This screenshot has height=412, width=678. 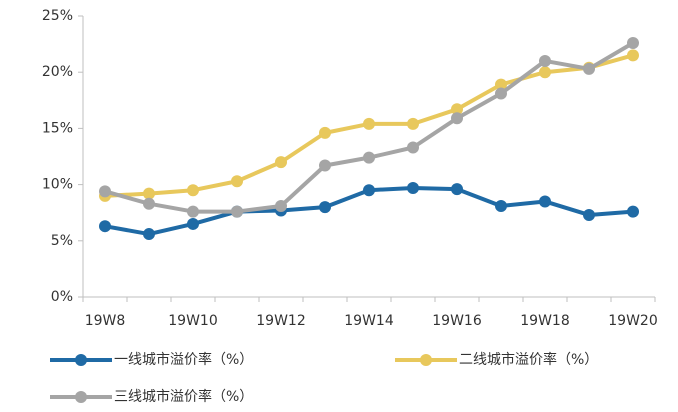 I want to click on x-tick-label: 19W8, so click(x=105, y=321).